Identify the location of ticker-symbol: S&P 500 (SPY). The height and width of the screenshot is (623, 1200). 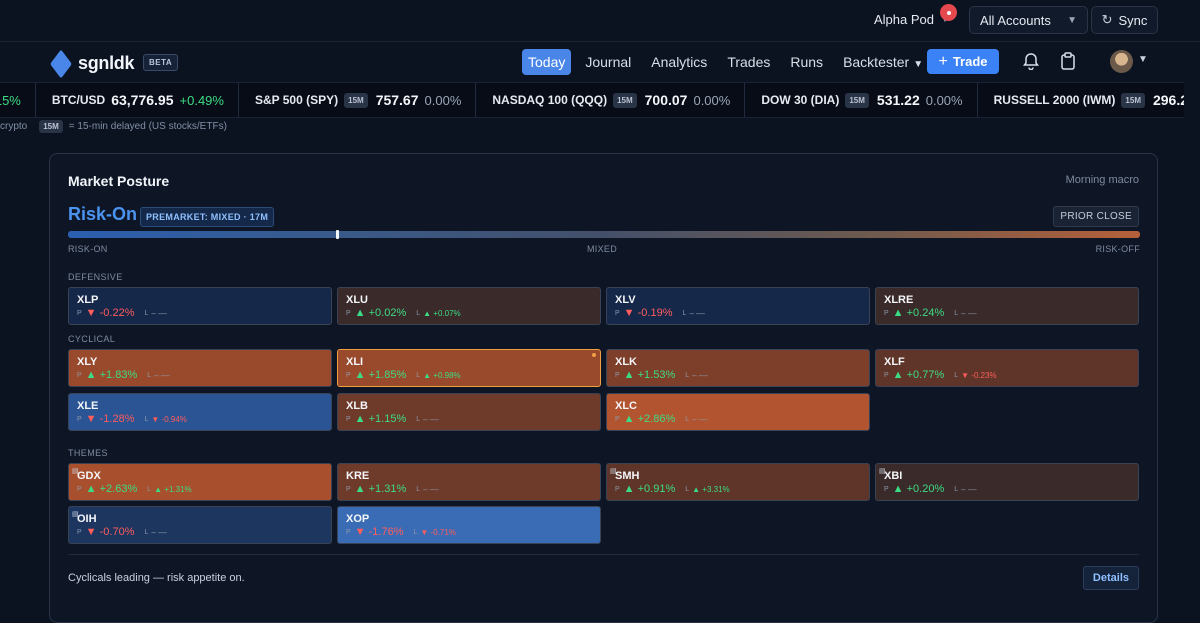
(296, 100).